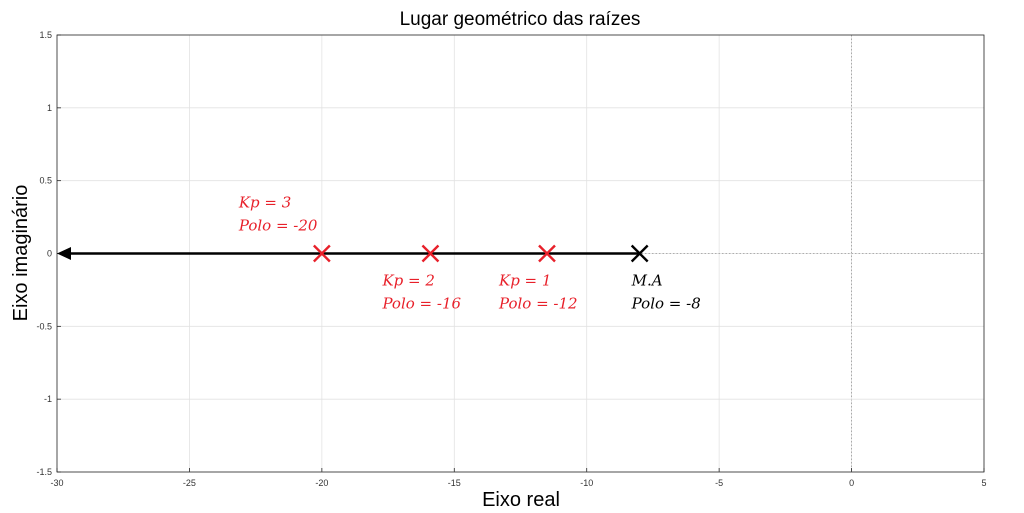 Image resolution: width=1024 pixels, height=513 pixels. What do you see at coordinates (524, 281) in the screenshot?
I see `pole-annotation: Kp = 1` at bounding box center [524, 281].